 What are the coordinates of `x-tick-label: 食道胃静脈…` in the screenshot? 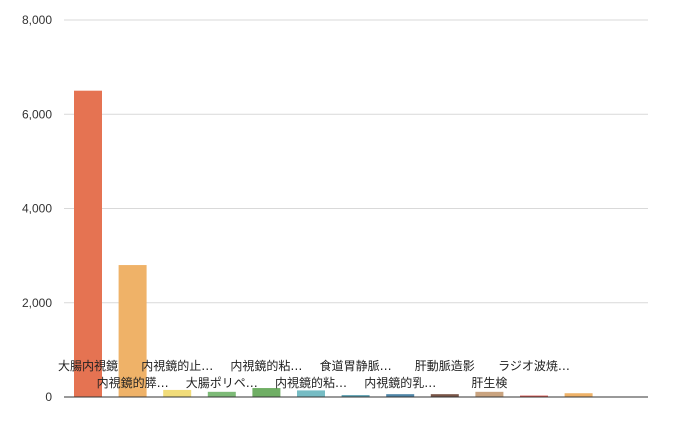 It's located at (356, 365).